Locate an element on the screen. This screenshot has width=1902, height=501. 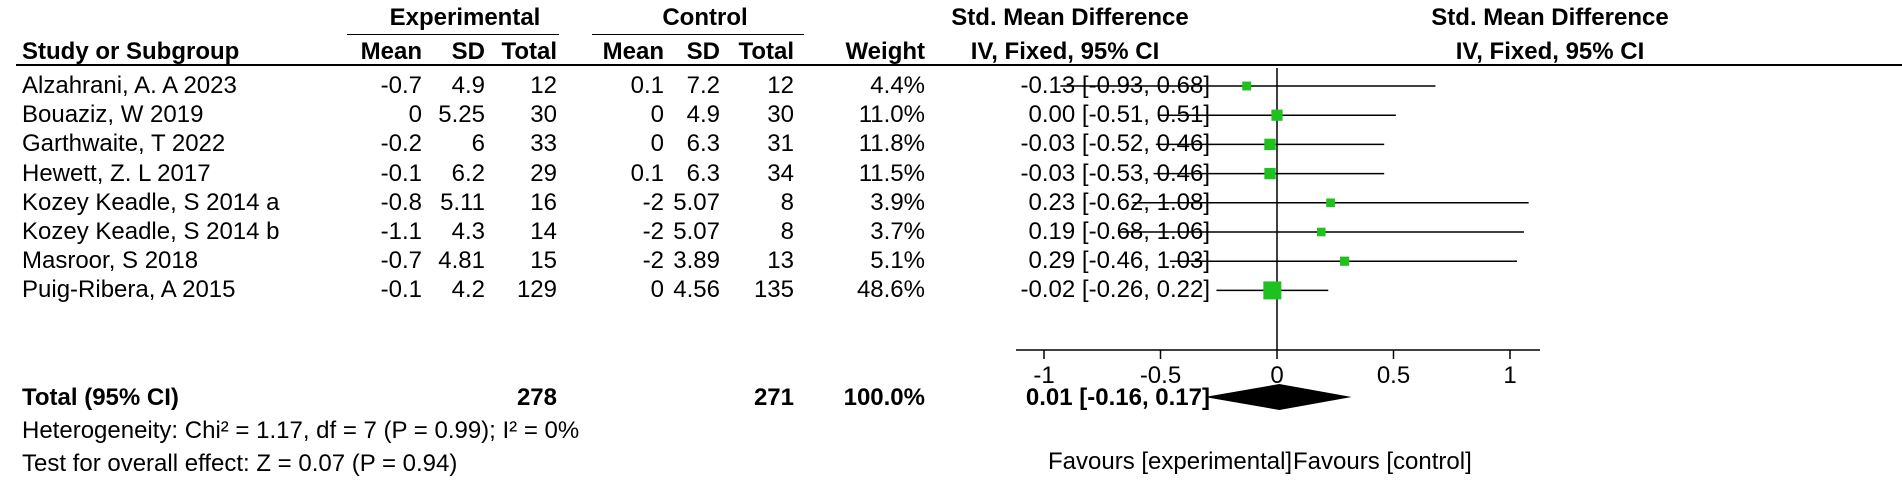
sd-control: 3.89 is located at coordinates (696, 261).